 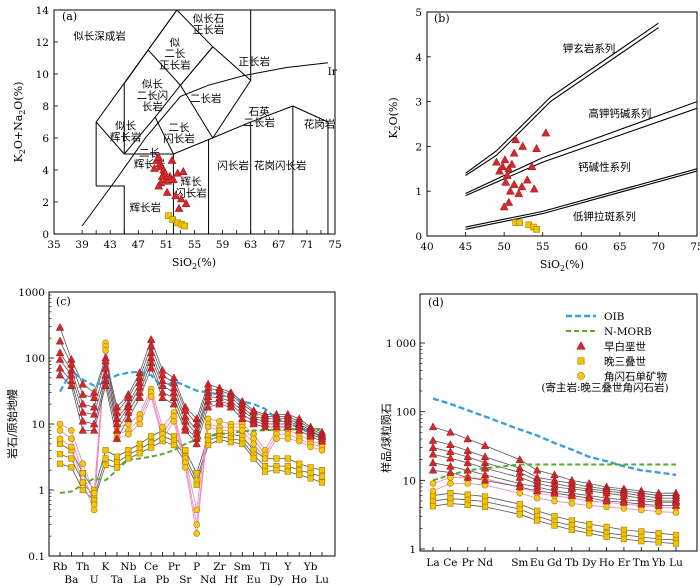 What do you see at coordinates (45, 171) in the screenshot?
I see `y-tick-label: 4` at bounding box center [45, 171].